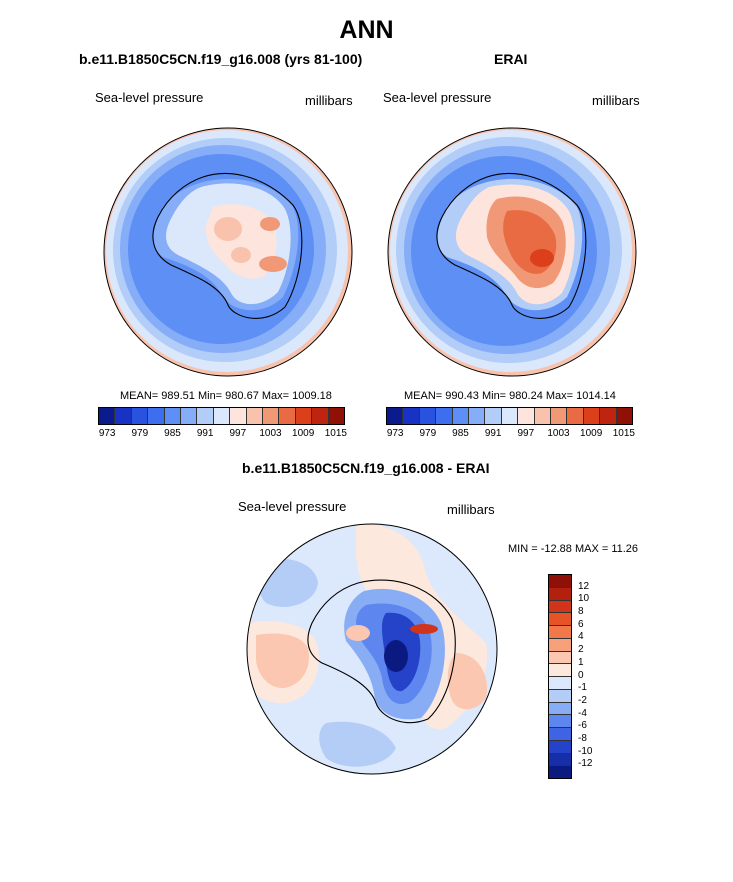 The image size is (733, 882). What do you see at coordinates (582, 713) in the screenshot?
I see `colorbar-tick-label: -4` at bounding box center [582, 713].